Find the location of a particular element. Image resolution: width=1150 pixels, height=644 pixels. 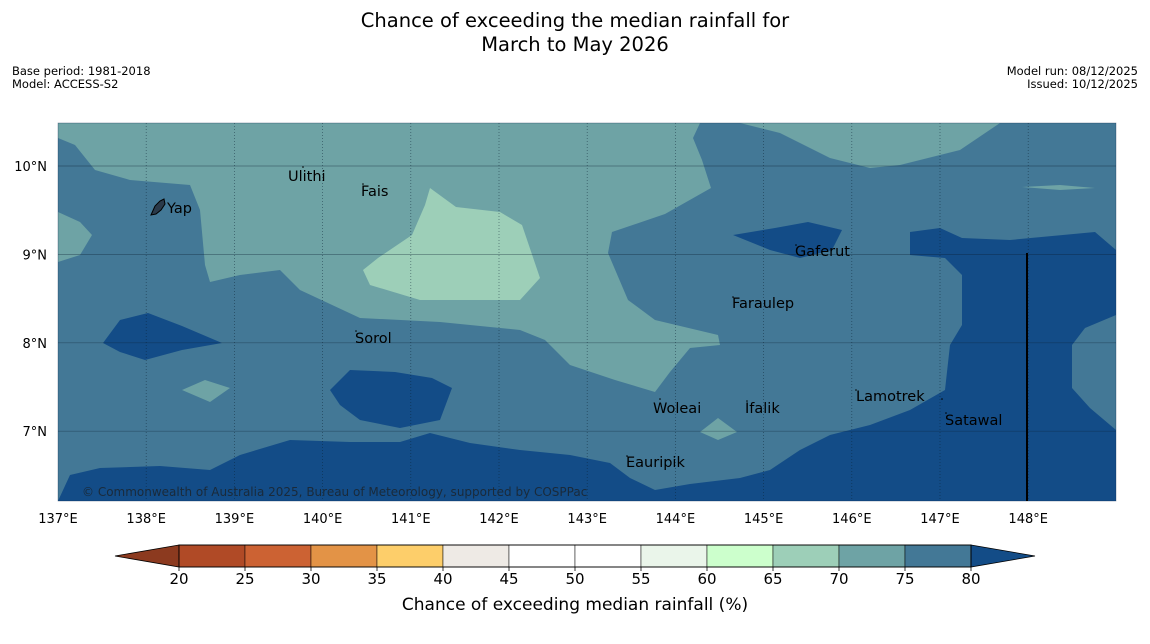

x-tick-label: 142°E is located at coordinates (499, 519).